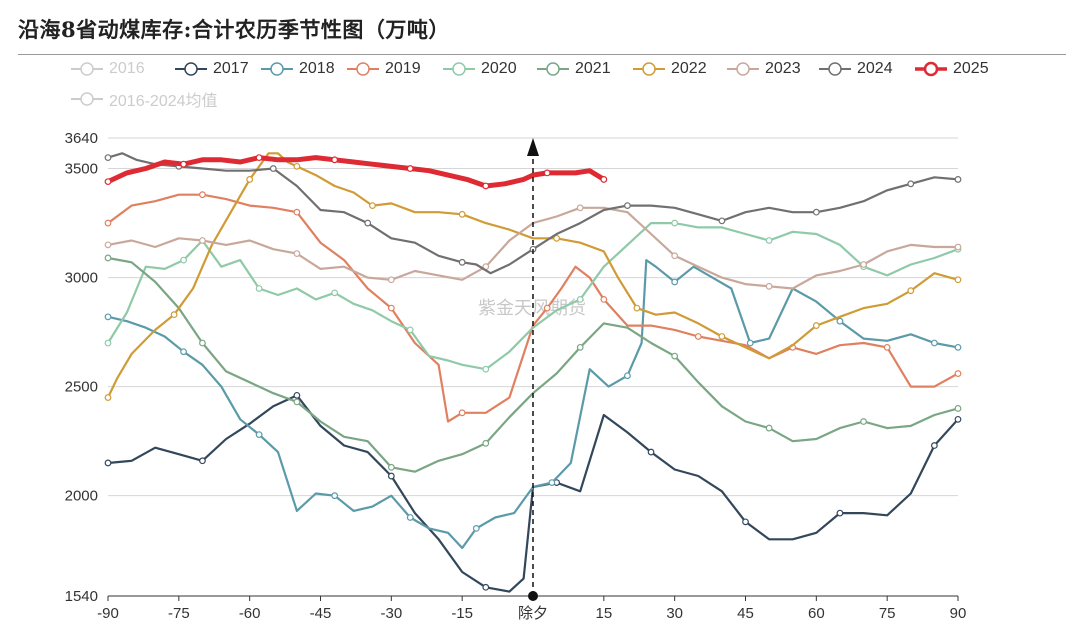 This screenshot has width=1080, height=630. I want to click on legend-item-2016: 2016, so click(107, 69).